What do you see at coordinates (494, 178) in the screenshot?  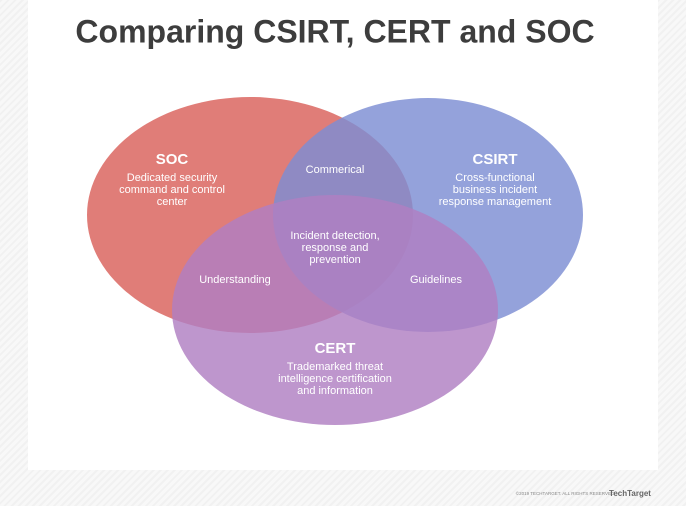 I see `set-description: Cross-functional` at bounding box center [494, 178].